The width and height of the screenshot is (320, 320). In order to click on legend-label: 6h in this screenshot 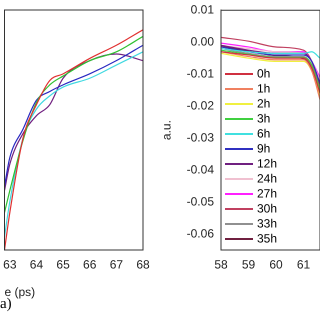, I will do `click(263, 133)`.